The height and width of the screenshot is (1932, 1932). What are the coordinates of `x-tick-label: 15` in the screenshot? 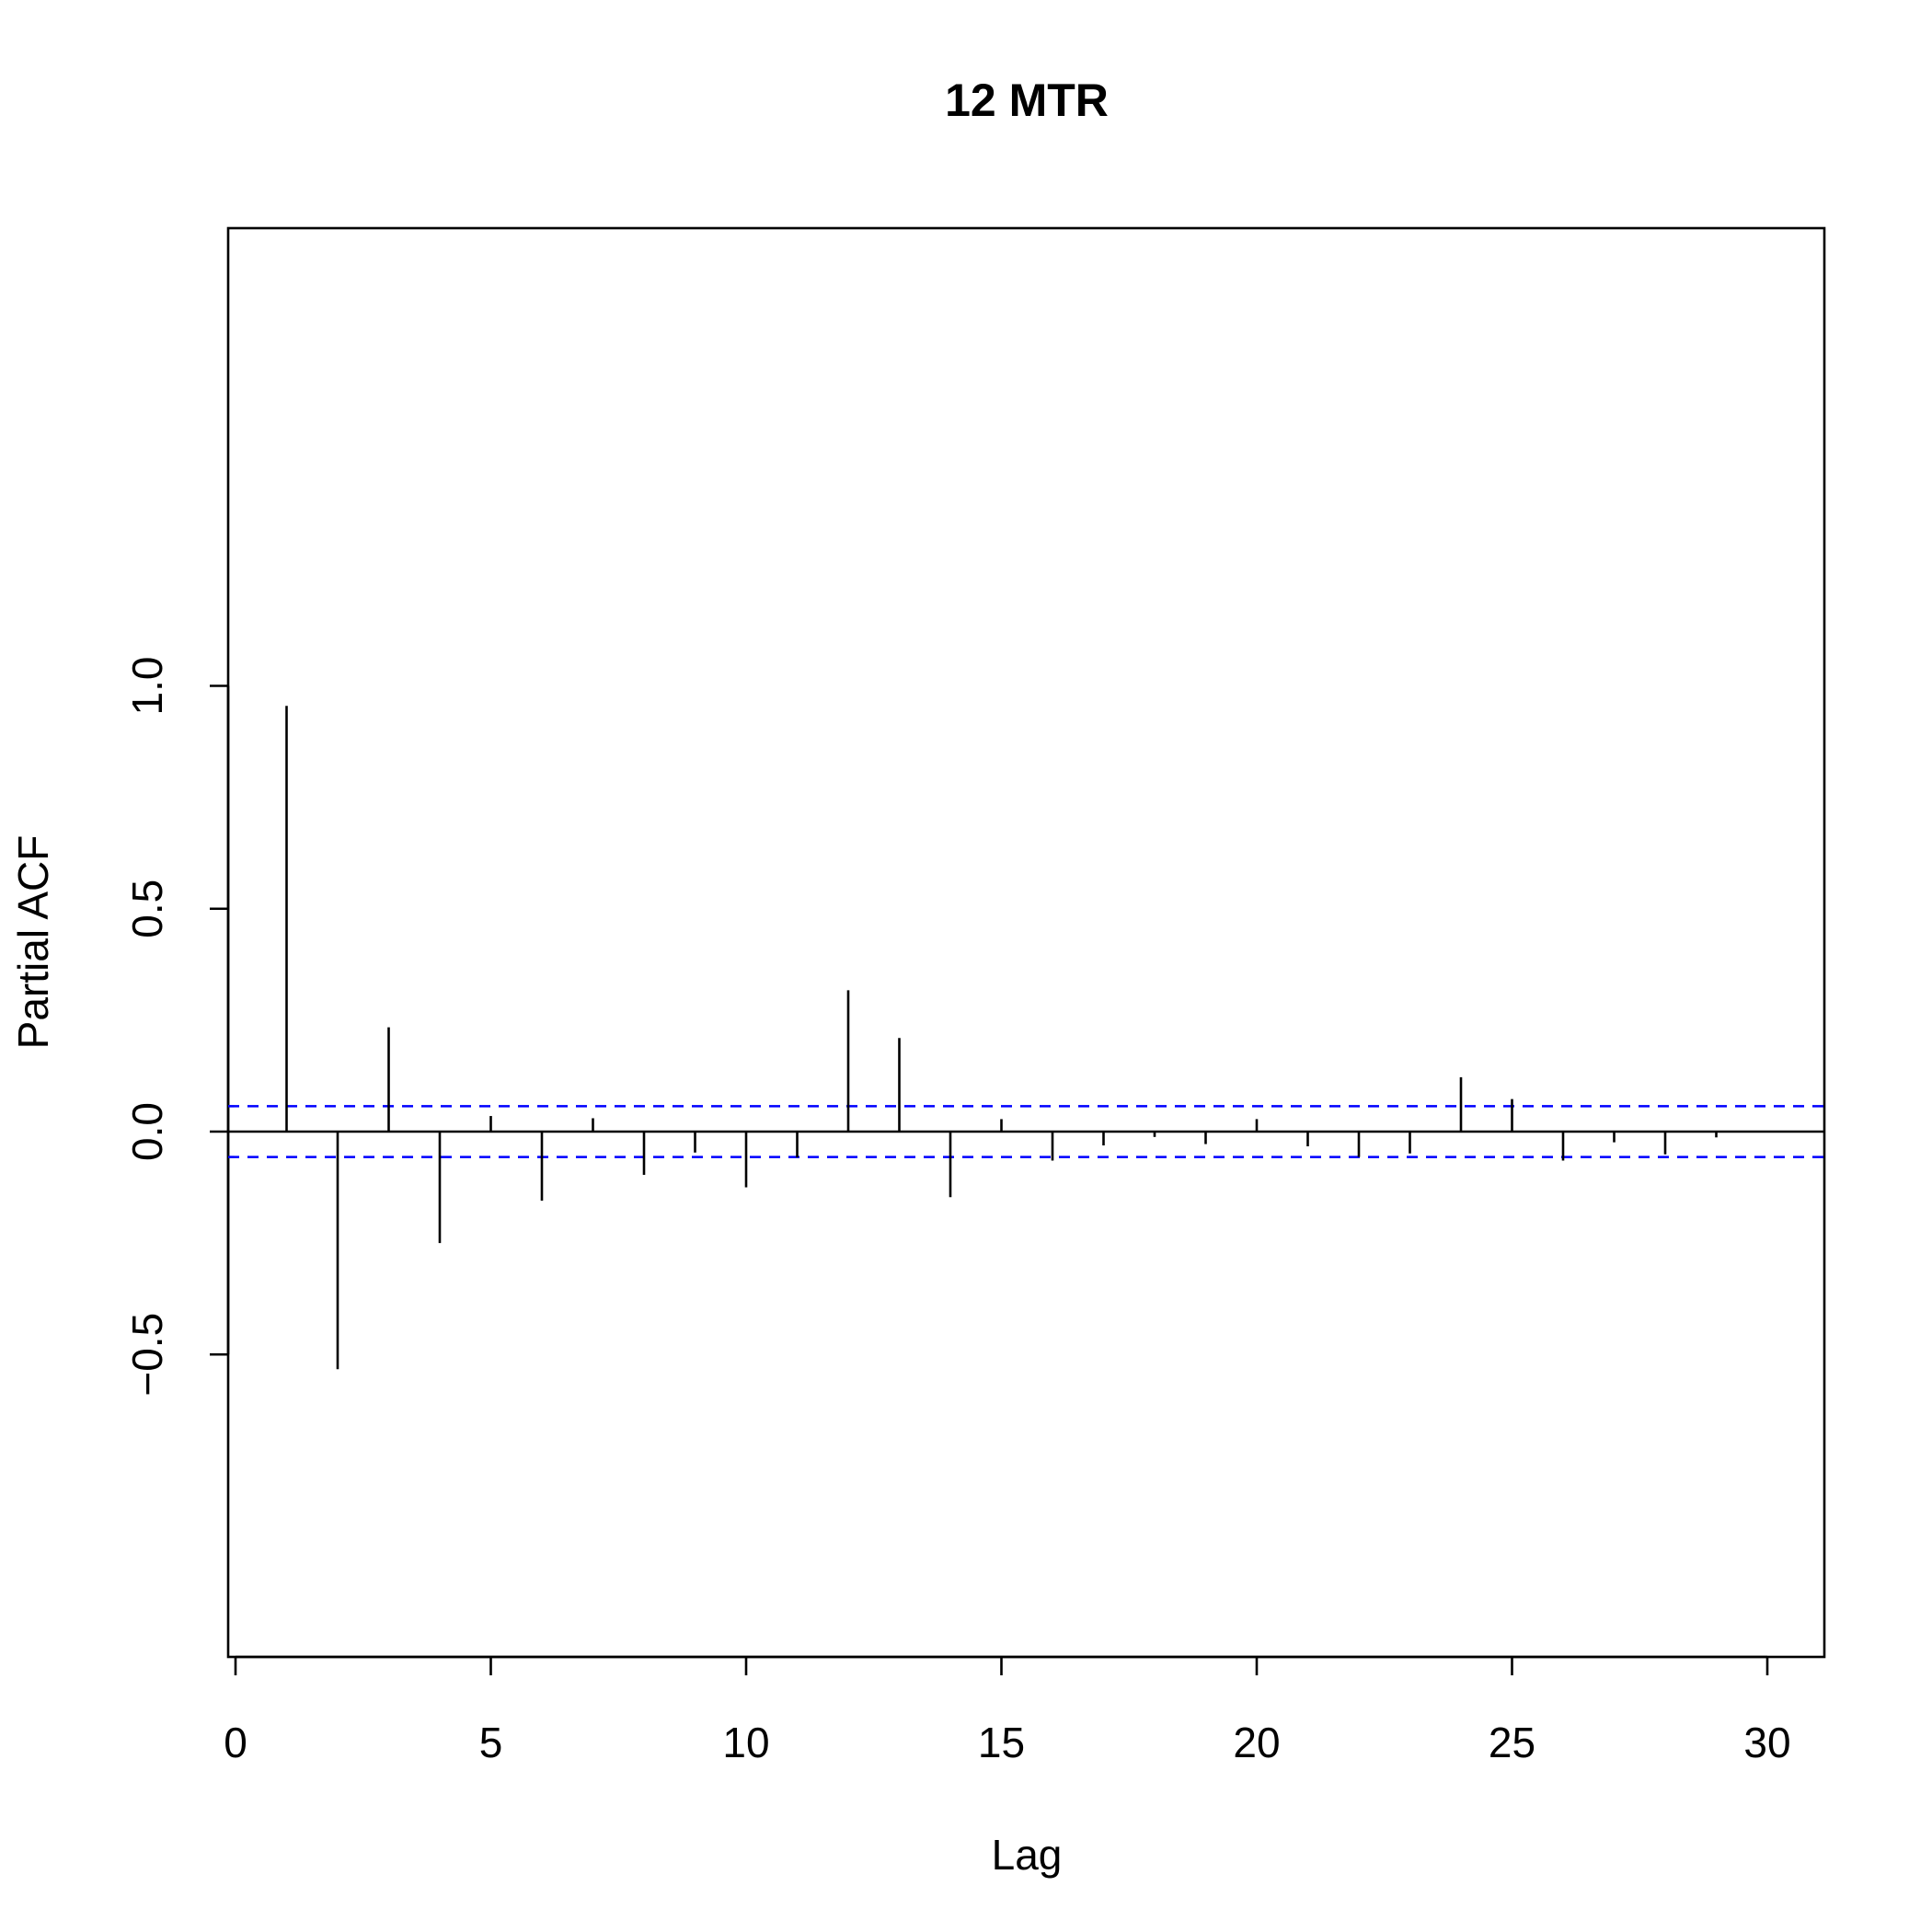 It's located at (1001, 1742).